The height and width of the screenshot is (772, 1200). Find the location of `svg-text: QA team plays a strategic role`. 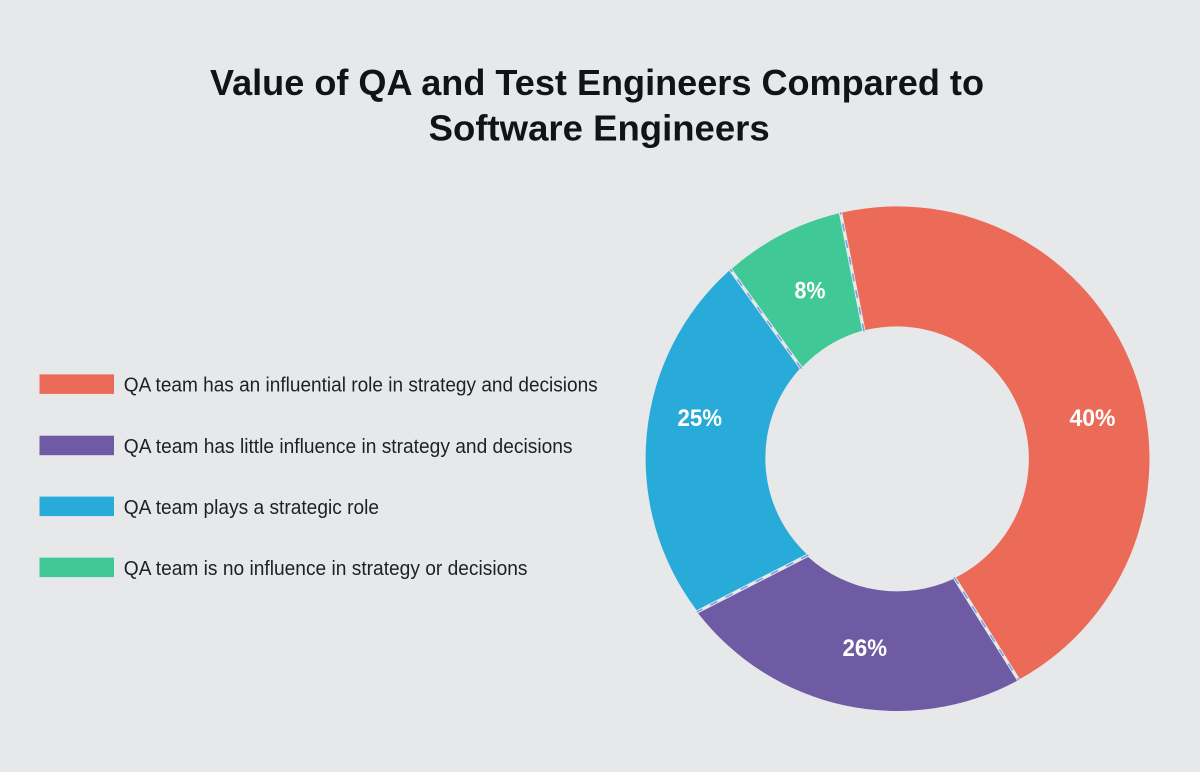

svg-text: QA team plays a strategic role is located at coordinates (251, 508).